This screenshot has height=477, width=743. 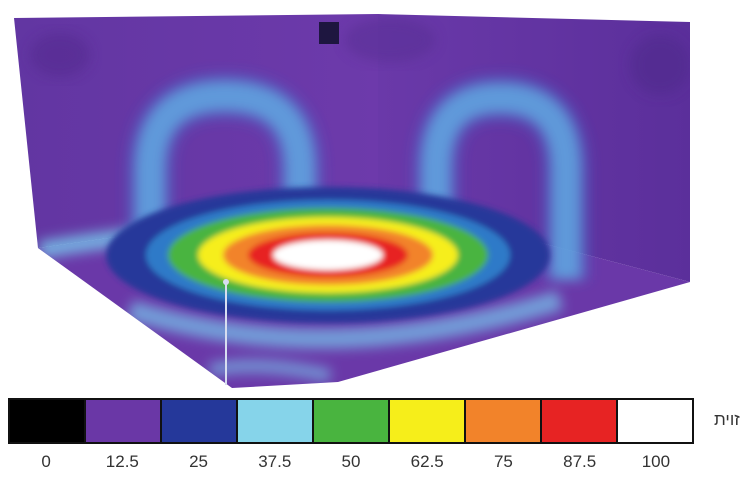 What do you see at coordinates (503, 461) in the screenshot?
I see `legend-tick-label: 75` at bounding box center [503, 461].